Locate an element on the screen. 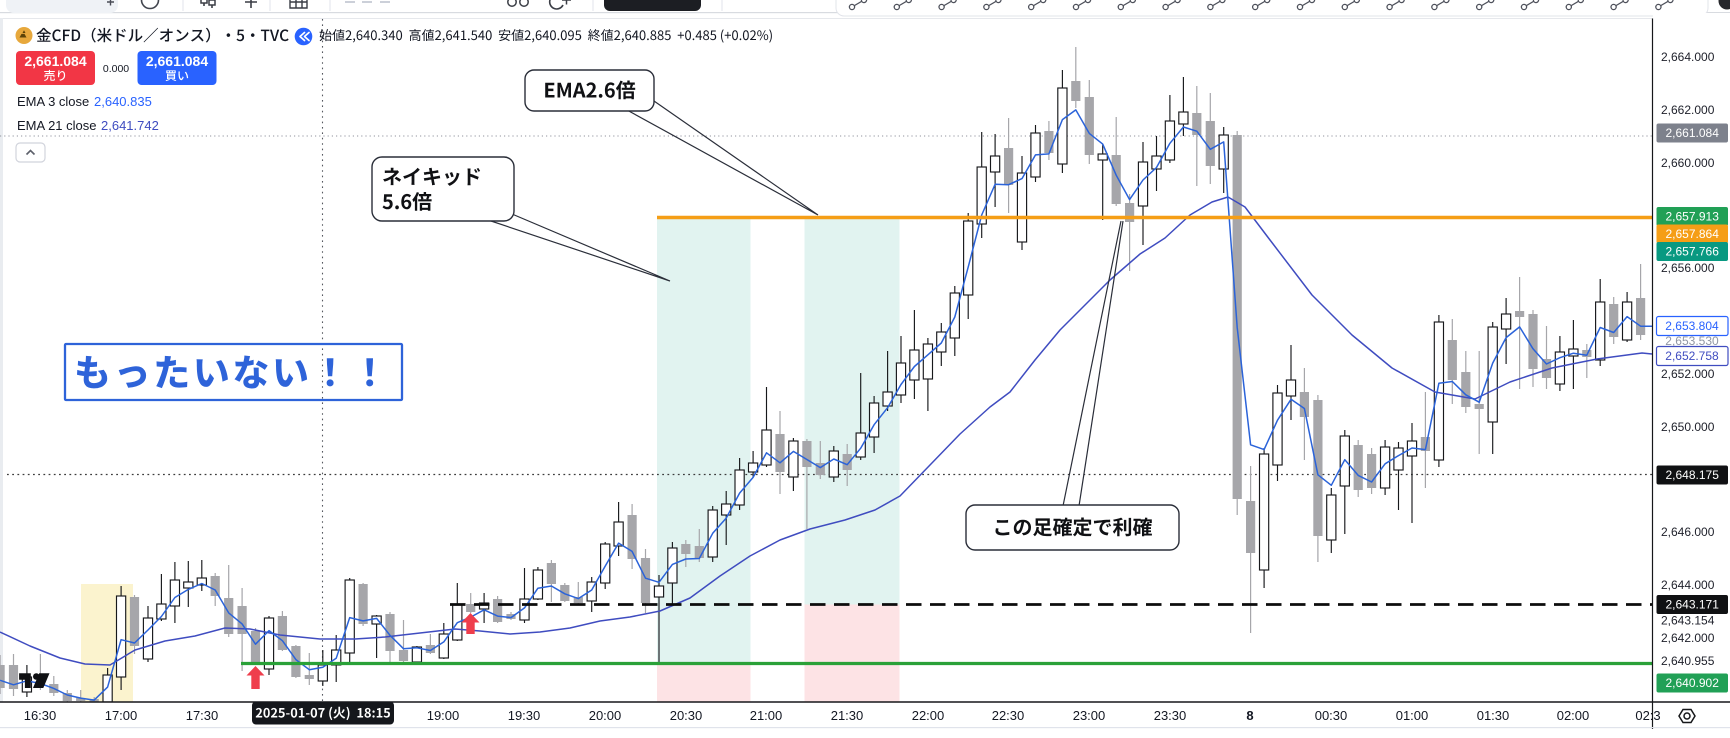 This screenshot has height=738, width=1730. svg-text: 17:00 is located at coordinates (121, 715).